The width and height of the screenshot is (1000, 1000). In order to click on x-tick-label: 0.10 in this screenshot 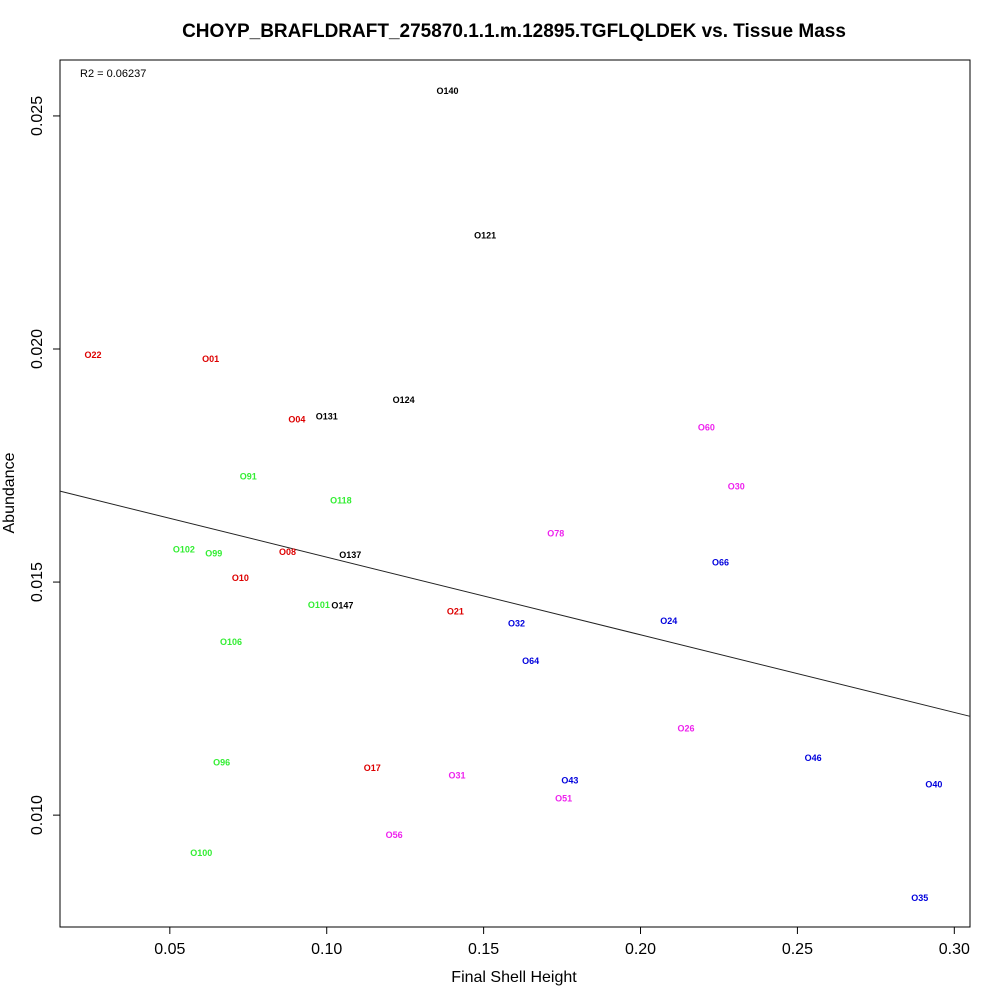, I will do `click(326, 949)`.